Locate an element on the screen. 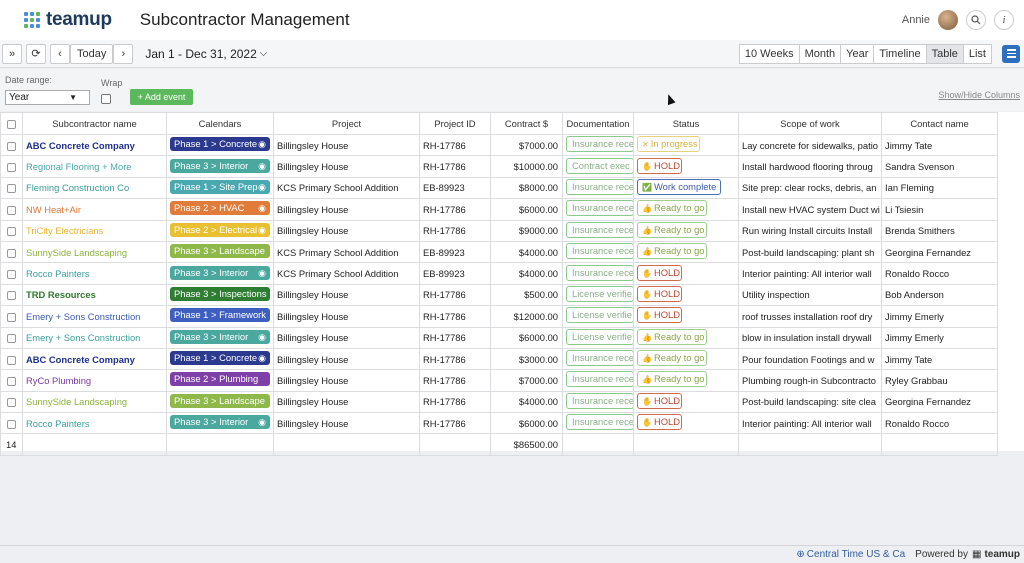  calendar-cell: Phase 1 > Framework◉ is located at coordinates (220, 316).